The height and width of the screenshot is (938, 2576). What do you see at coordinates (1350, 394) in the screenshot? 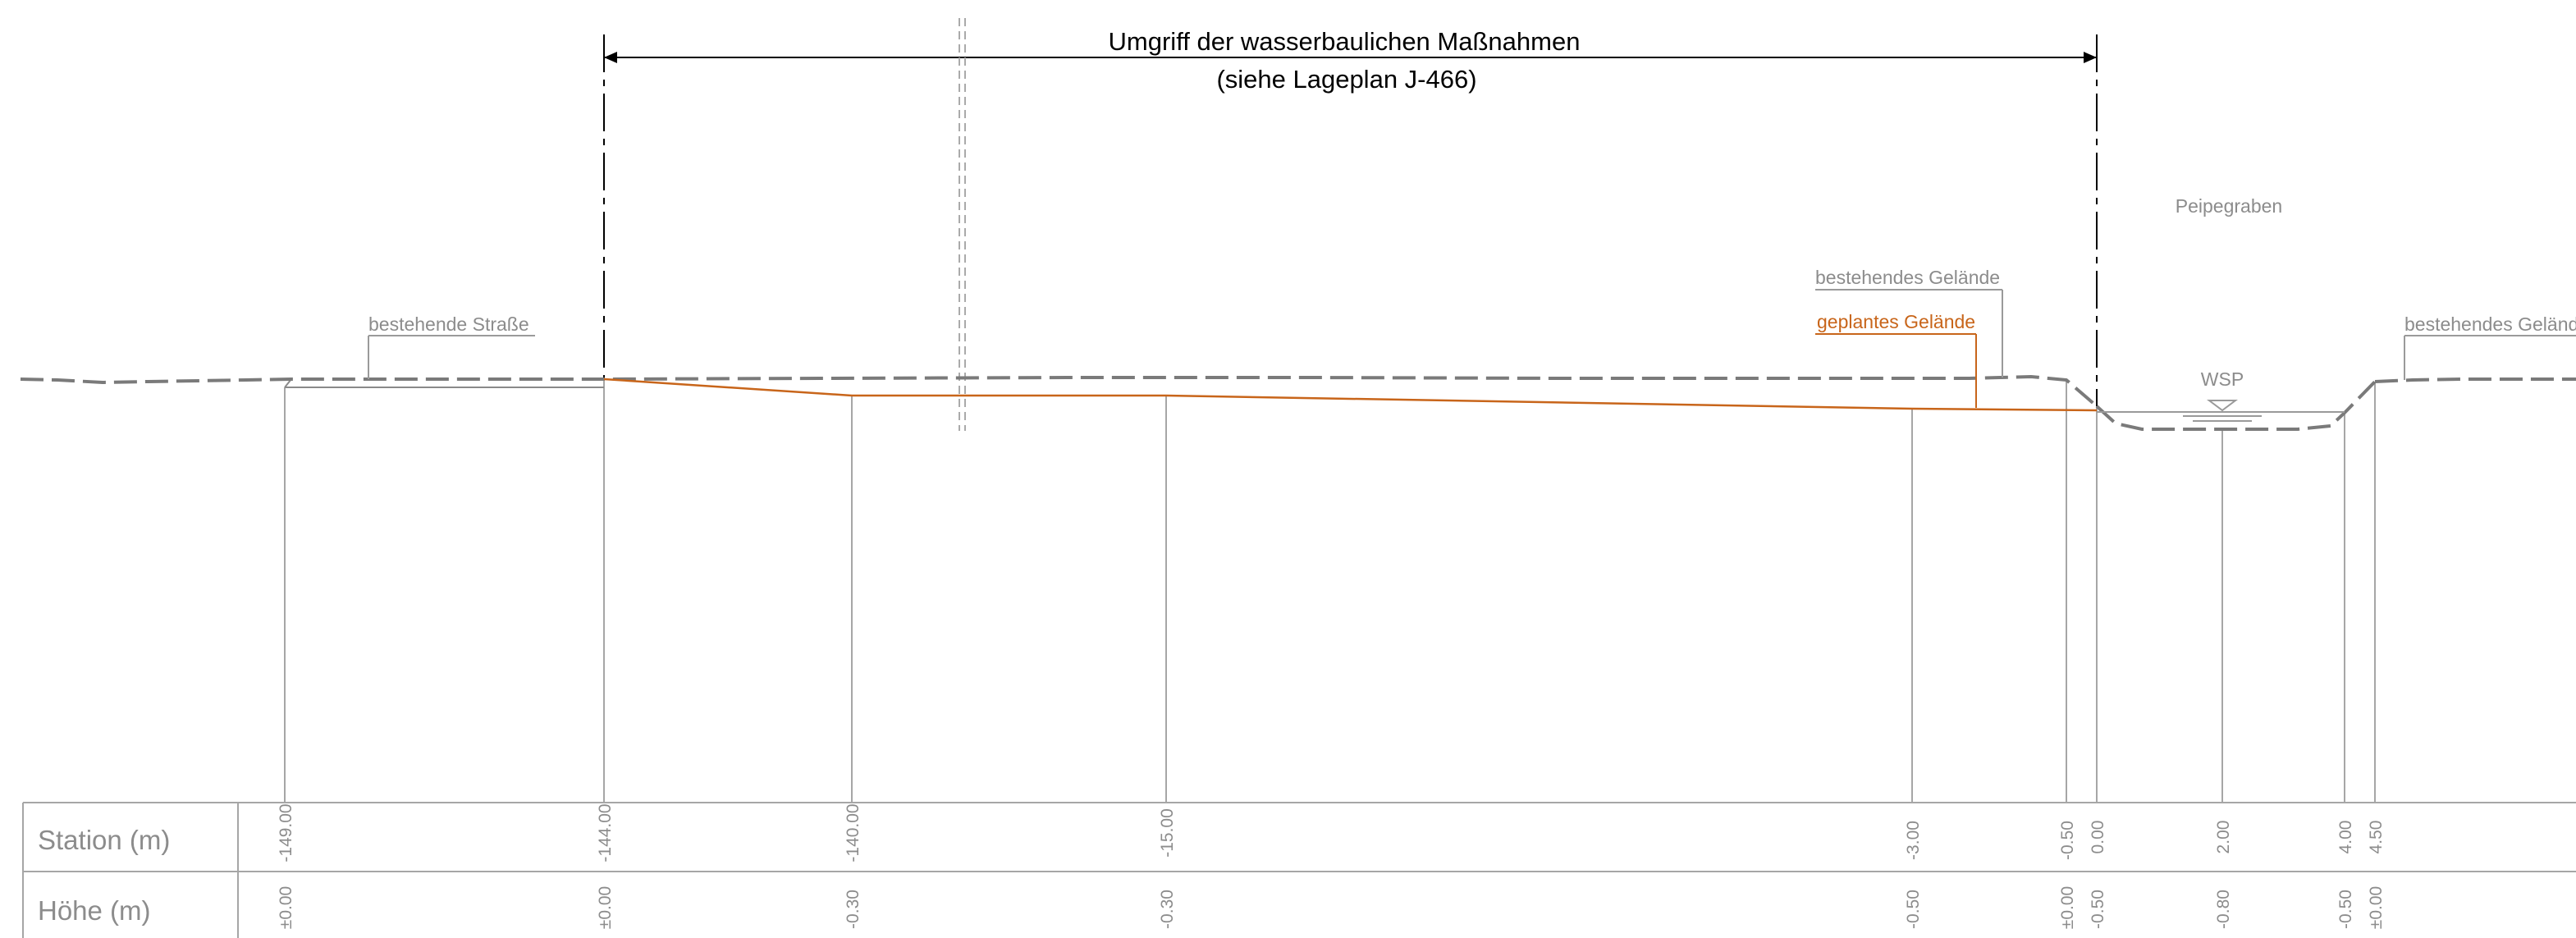
I see `planned-terrain-line` at bounding box center [1350, 394].